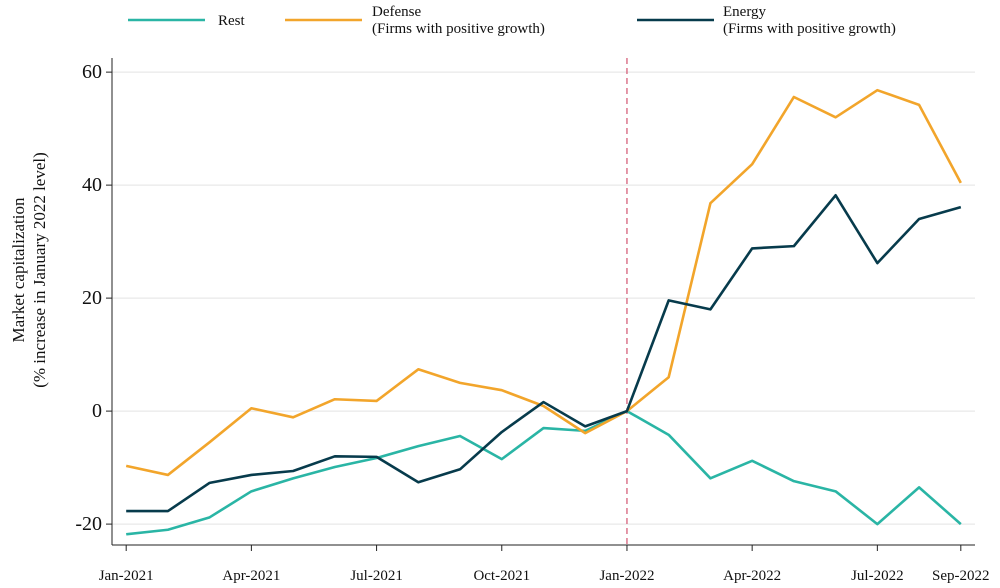 The height and width of the screenshot is (588, 1000). Describe the element at coordinates (501, 576) in the screenshot. I see `x-tick-label: Oct-2021` at that location.